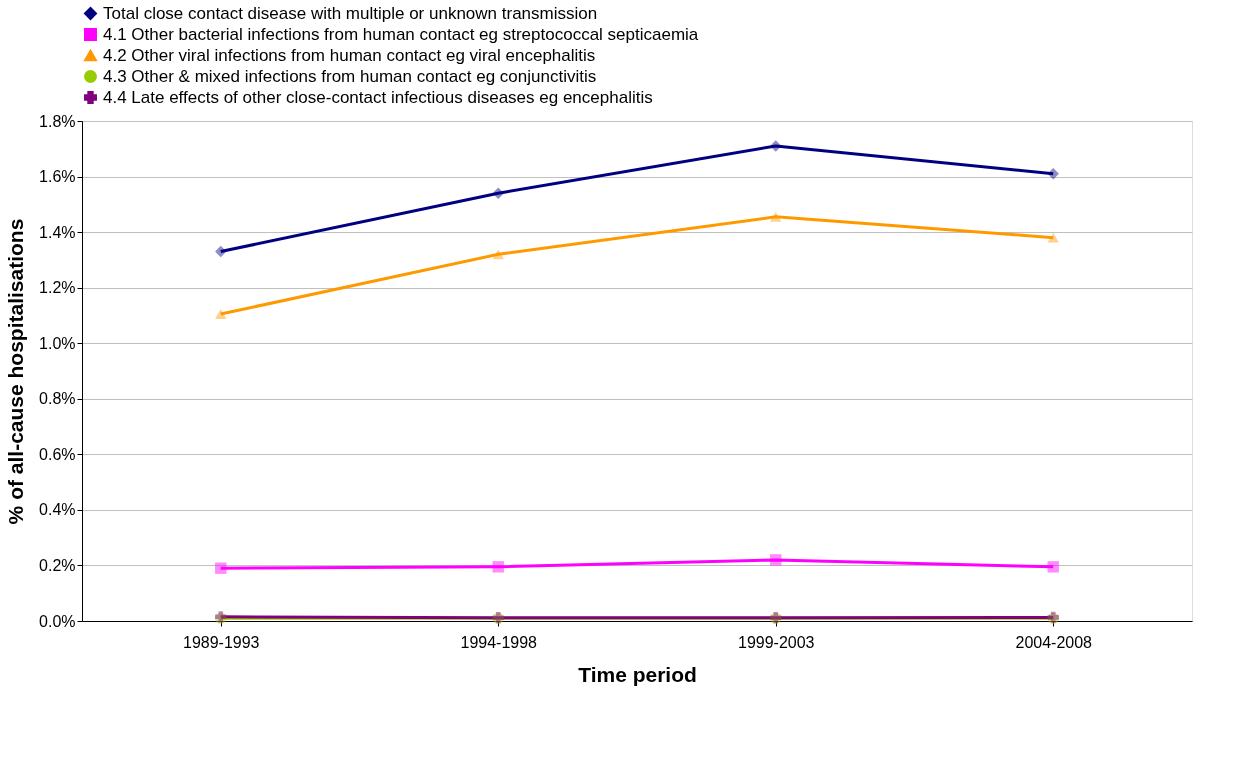 This screenshot has width=1254, height=766. Describe the element at coordinates (57, 510) in the screenshot. I see `y-tick-label: 0.4%` at that location.